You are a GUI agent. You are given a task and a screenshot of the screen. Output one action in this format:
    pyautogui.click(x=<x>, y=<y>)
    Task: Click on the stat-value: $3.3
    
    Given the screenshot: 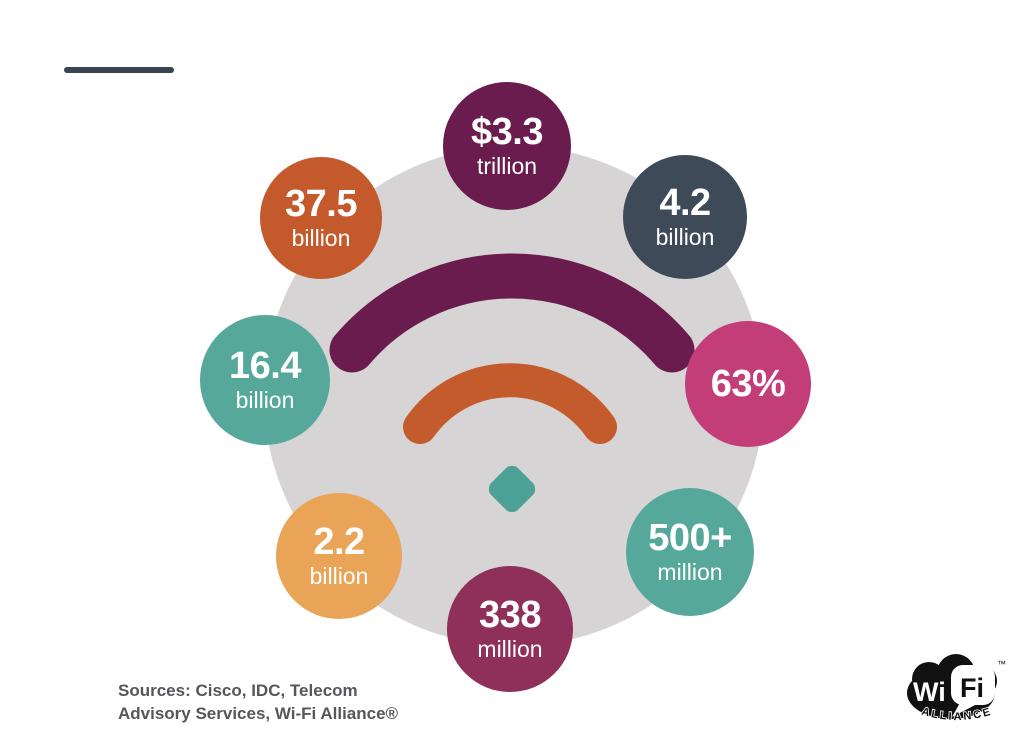 What is the action you would take?
    pyautogui.click(x=507, y=131)
    